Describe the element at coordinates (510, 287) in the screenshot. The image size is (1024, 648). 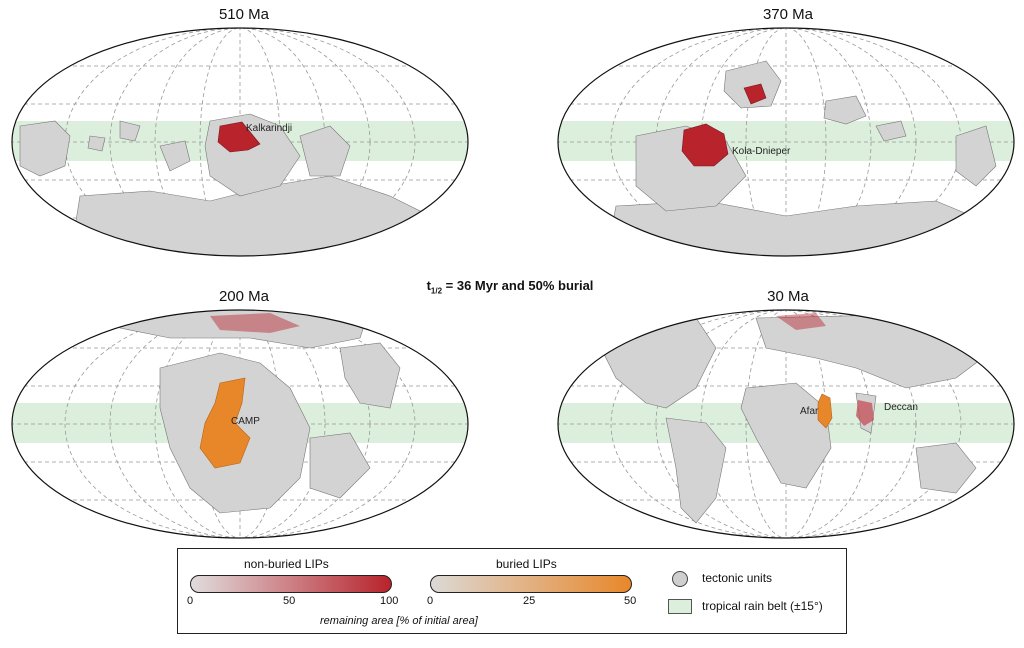
I see `figure-title: t1/2 = 36 Myr and 50% burial` at that location.